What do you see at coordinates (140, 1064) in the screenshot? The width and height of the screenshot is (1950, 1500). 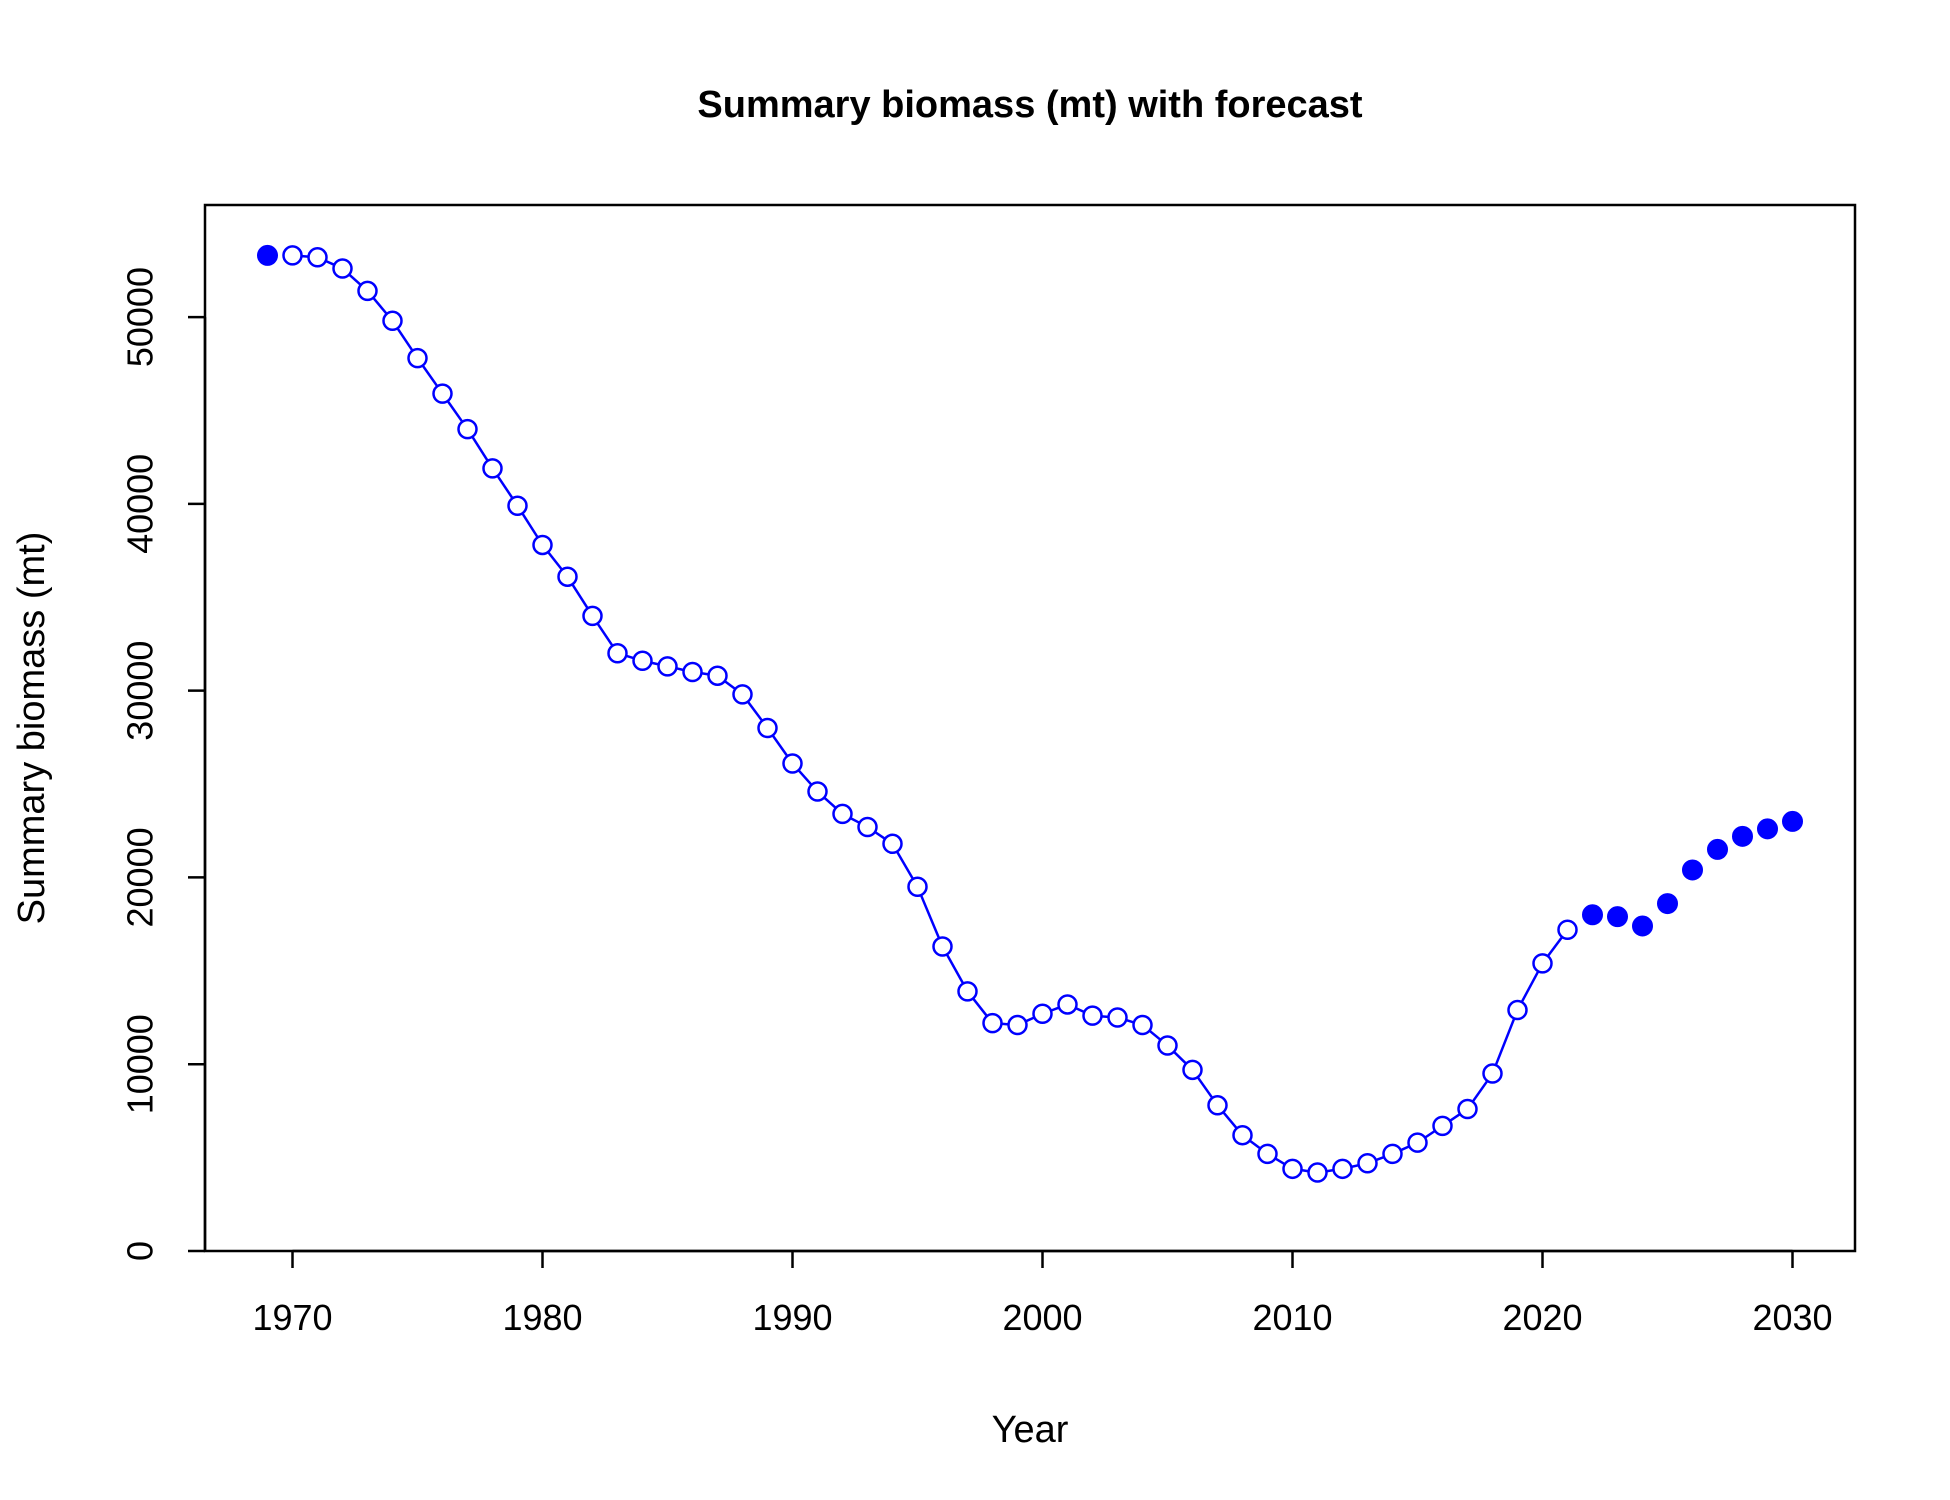 I see `y-tick-label: 10000` at bounding box center [140, 1064].